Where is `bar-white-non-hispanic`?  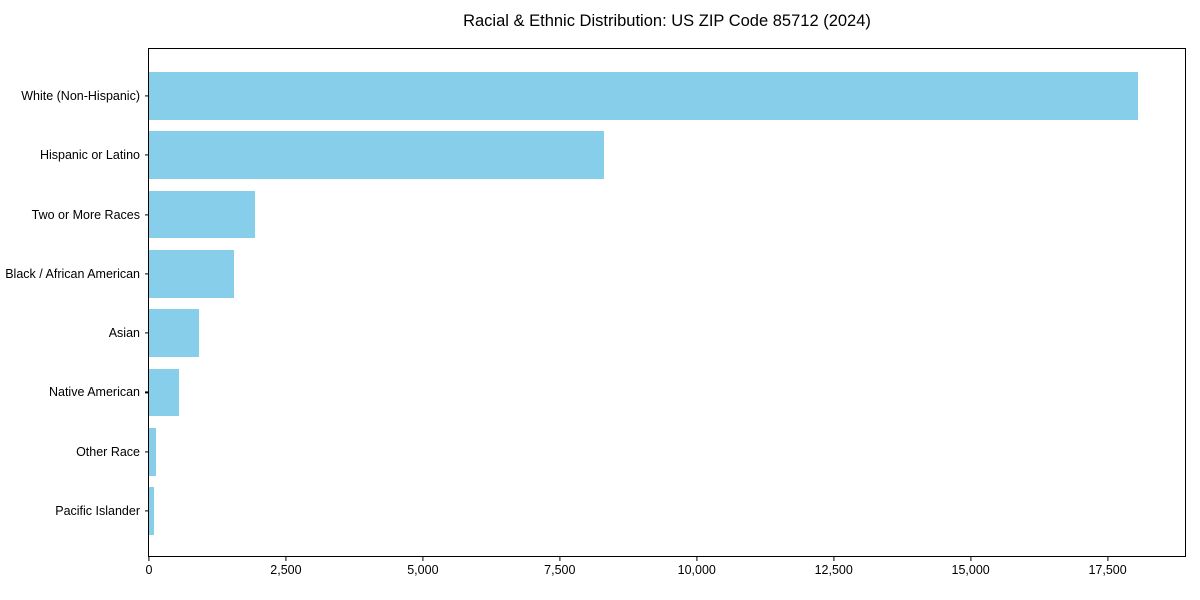
bar-white-non-hispanic is located at coordinates (643, 96).